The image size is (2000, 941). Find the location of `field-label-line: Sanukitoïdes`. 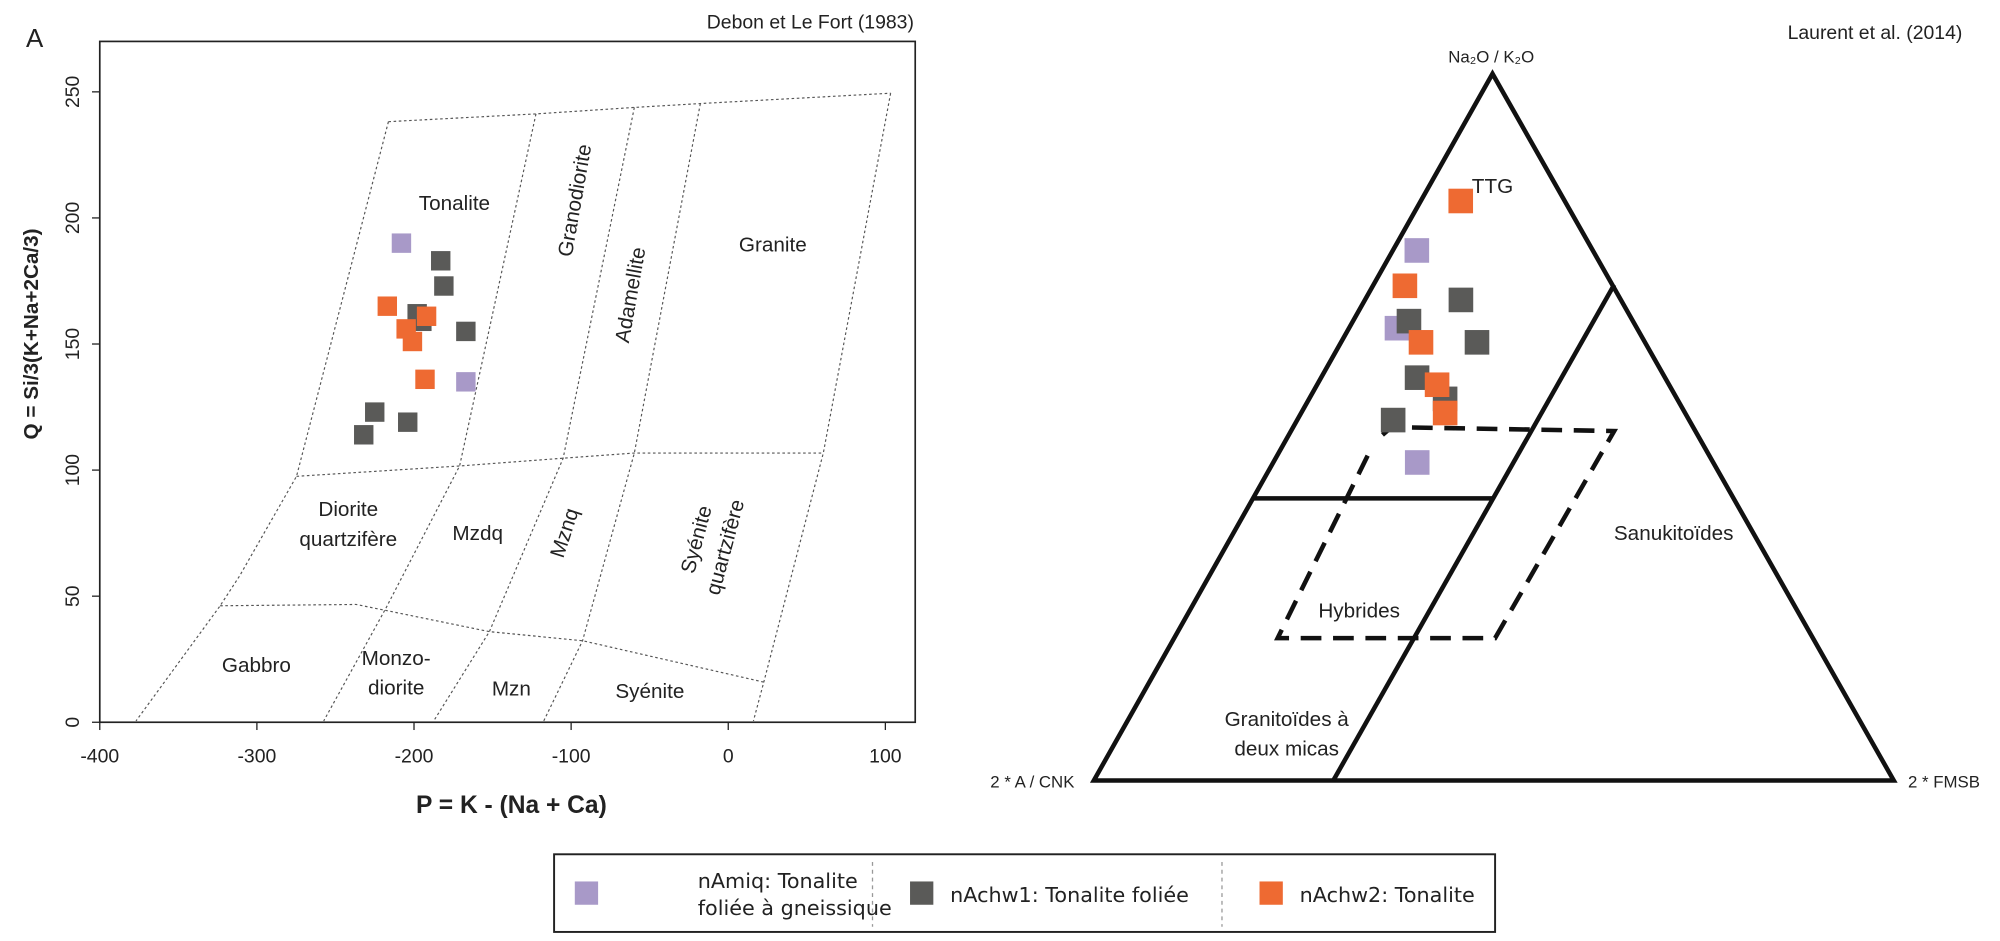

field-label-line: Sanukitoïdes is located at coordinates (1674, 533).